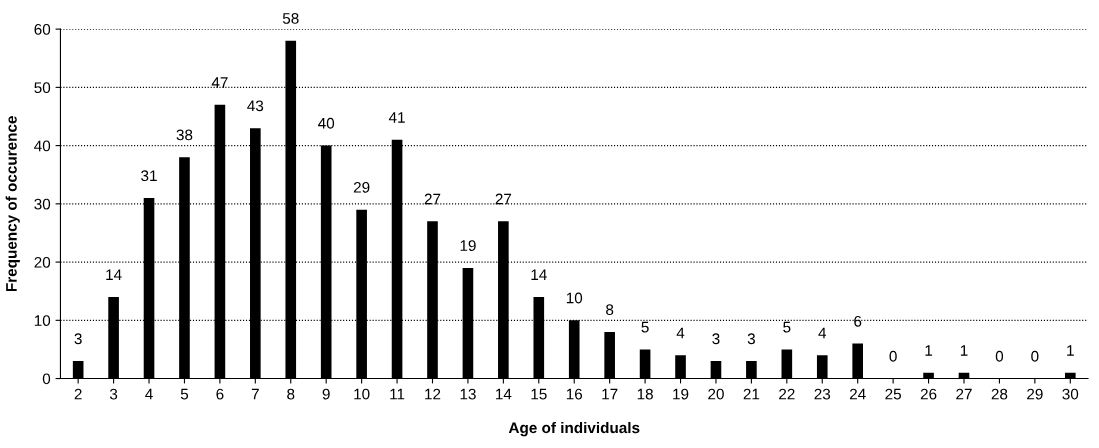 The height and width of the screenshot is (448, 1099). Describe the element at coordinates (681, 394) in the screenshot. I see `x-tick-label: 19` at that location.